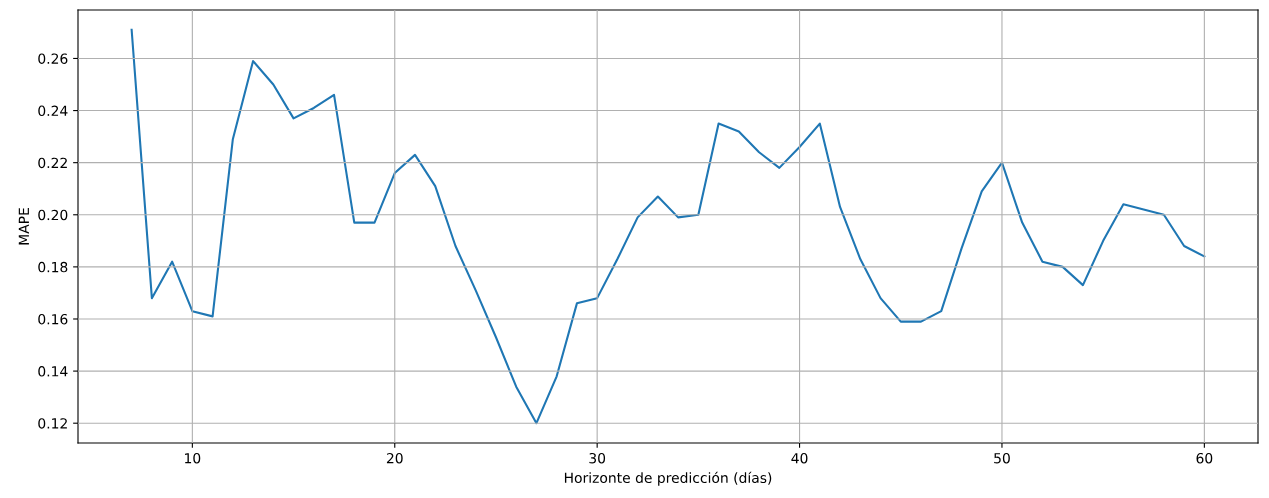  What do you see at coordinates (597, 458) in the screenshot?
I see `x-tick-label: 30` at bounding box center [597, 458].